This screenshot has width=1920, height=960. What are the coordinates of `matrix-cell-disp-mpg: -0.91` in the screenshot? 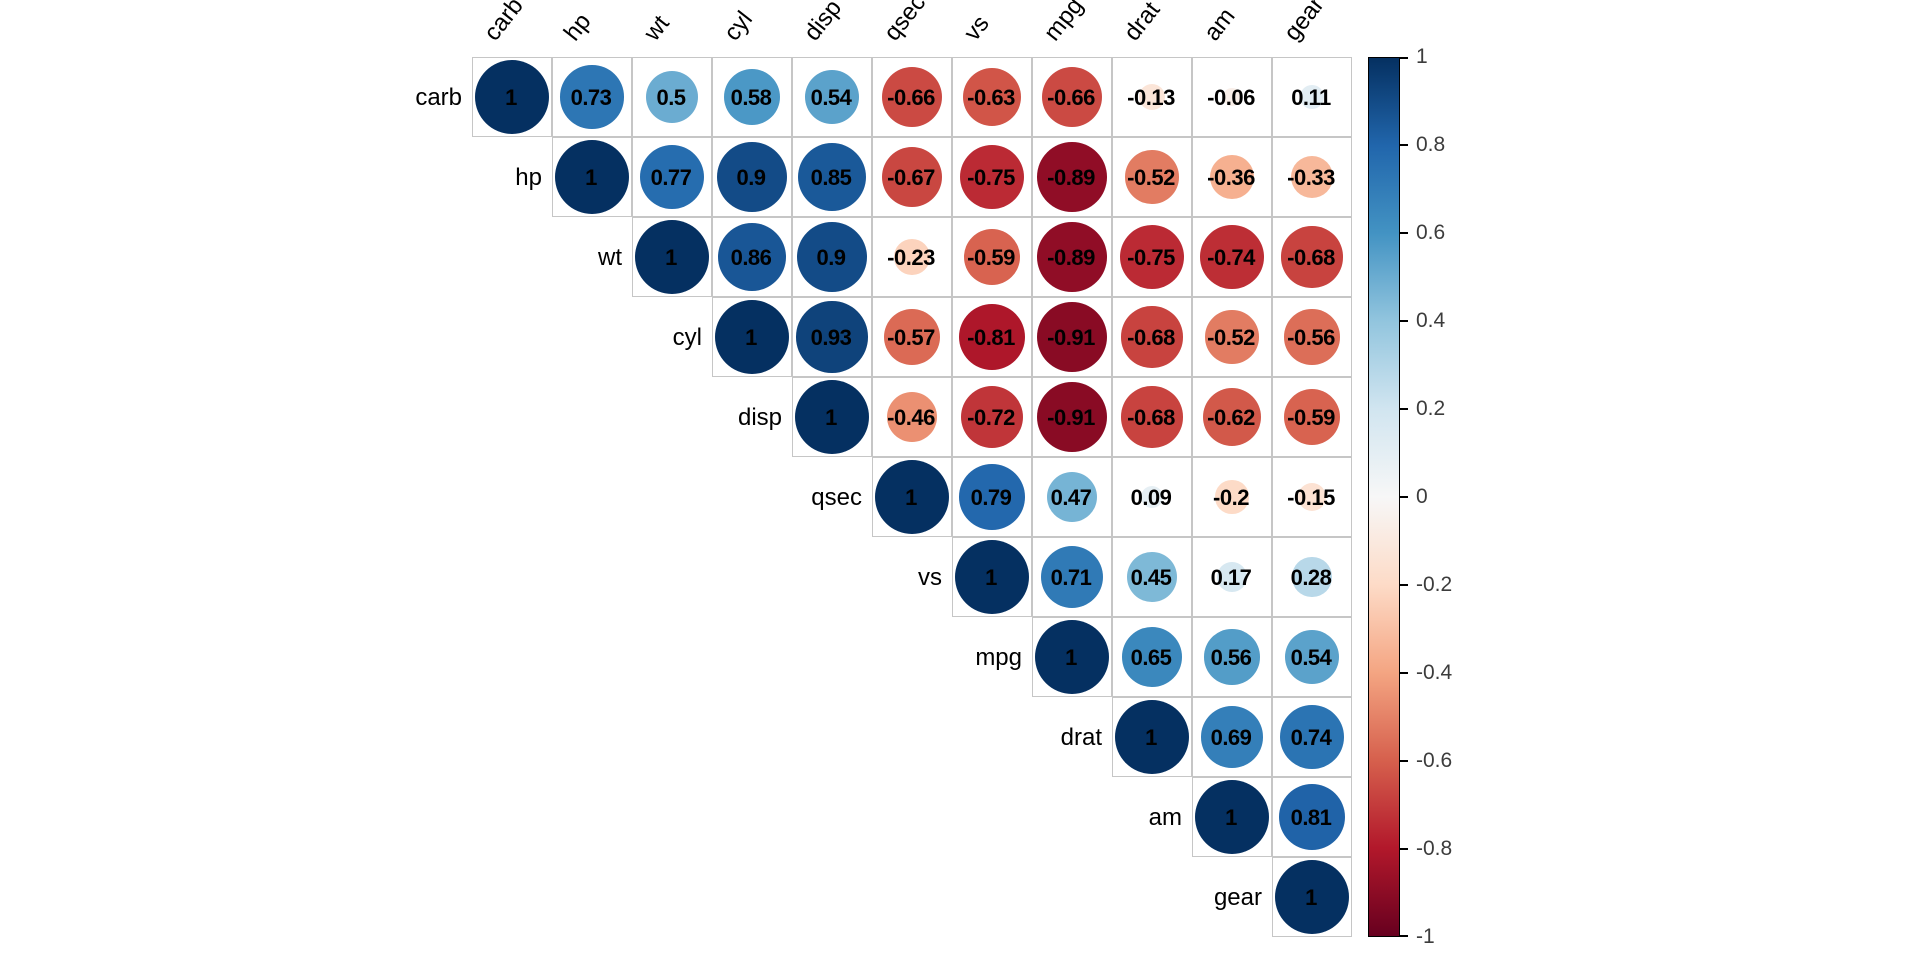 It's located at (1072, 417).